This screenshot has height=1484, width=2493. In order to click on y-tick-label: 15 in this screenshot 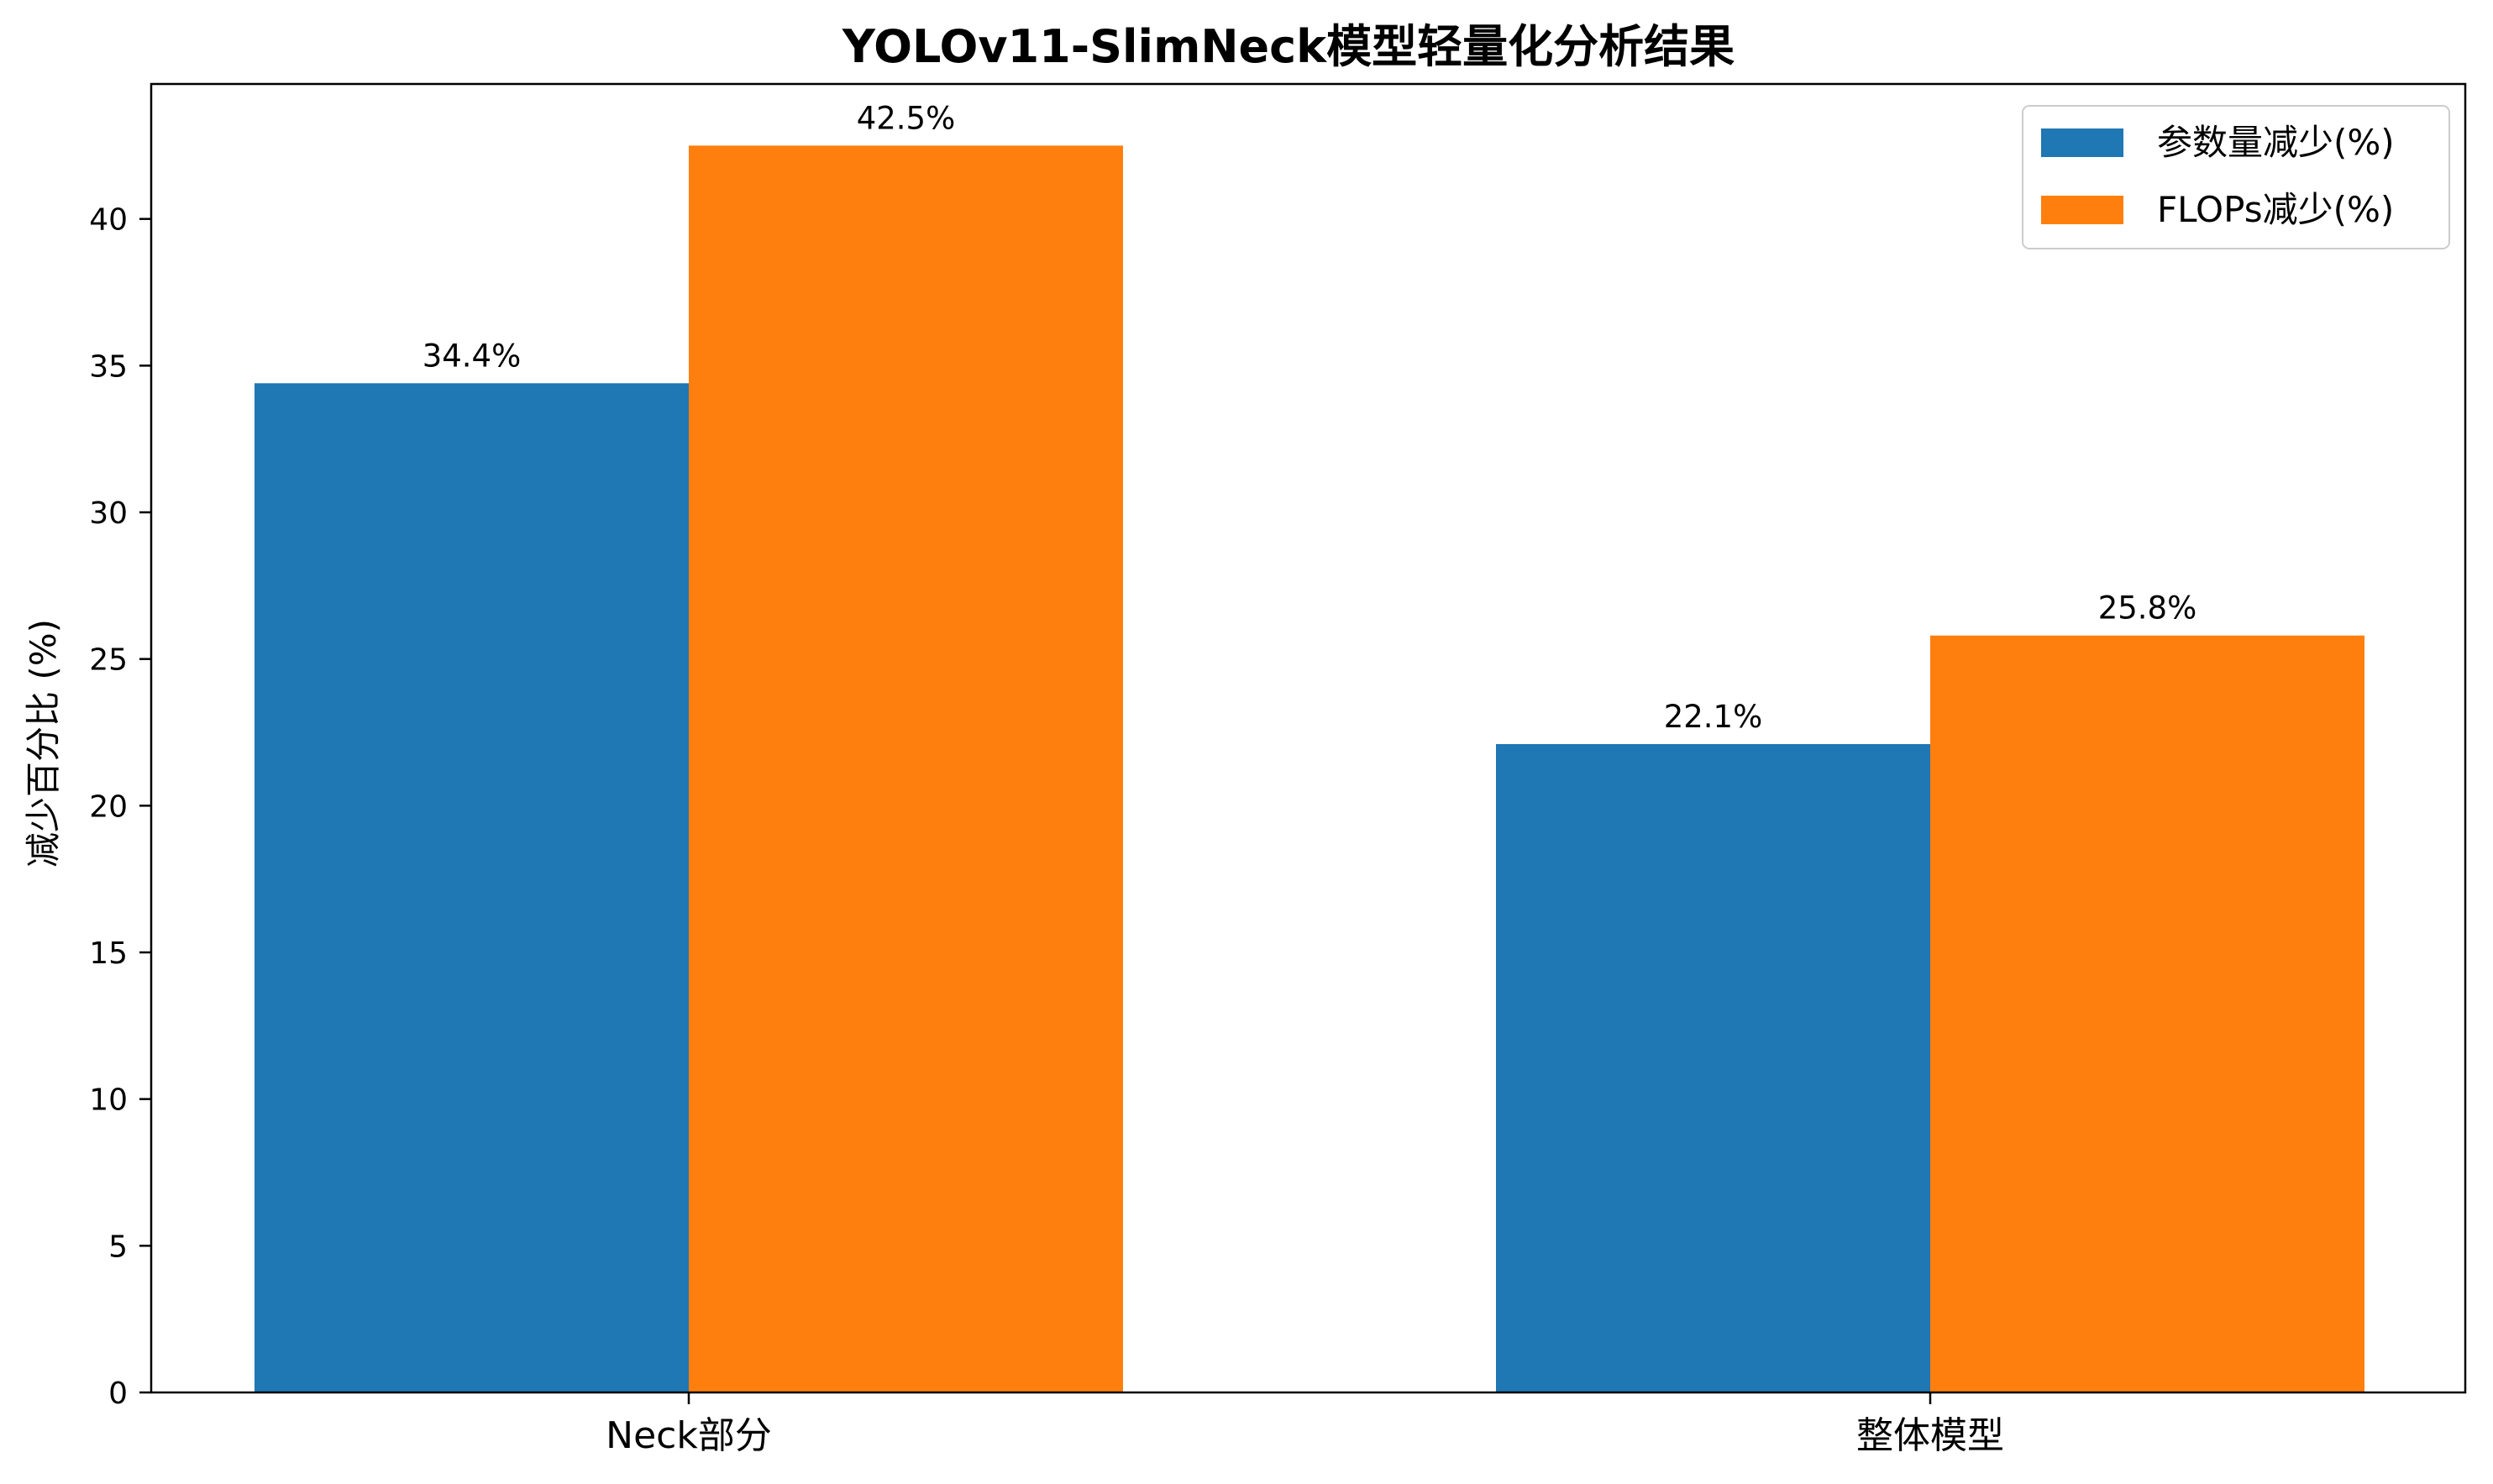, I will do `click(109, 954)`.